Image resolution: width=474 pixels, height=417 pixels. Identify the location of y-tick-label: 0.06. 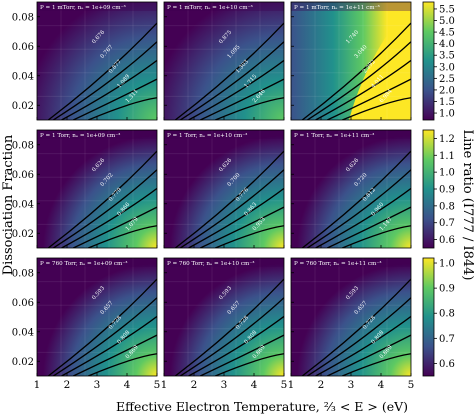
(23, 303).